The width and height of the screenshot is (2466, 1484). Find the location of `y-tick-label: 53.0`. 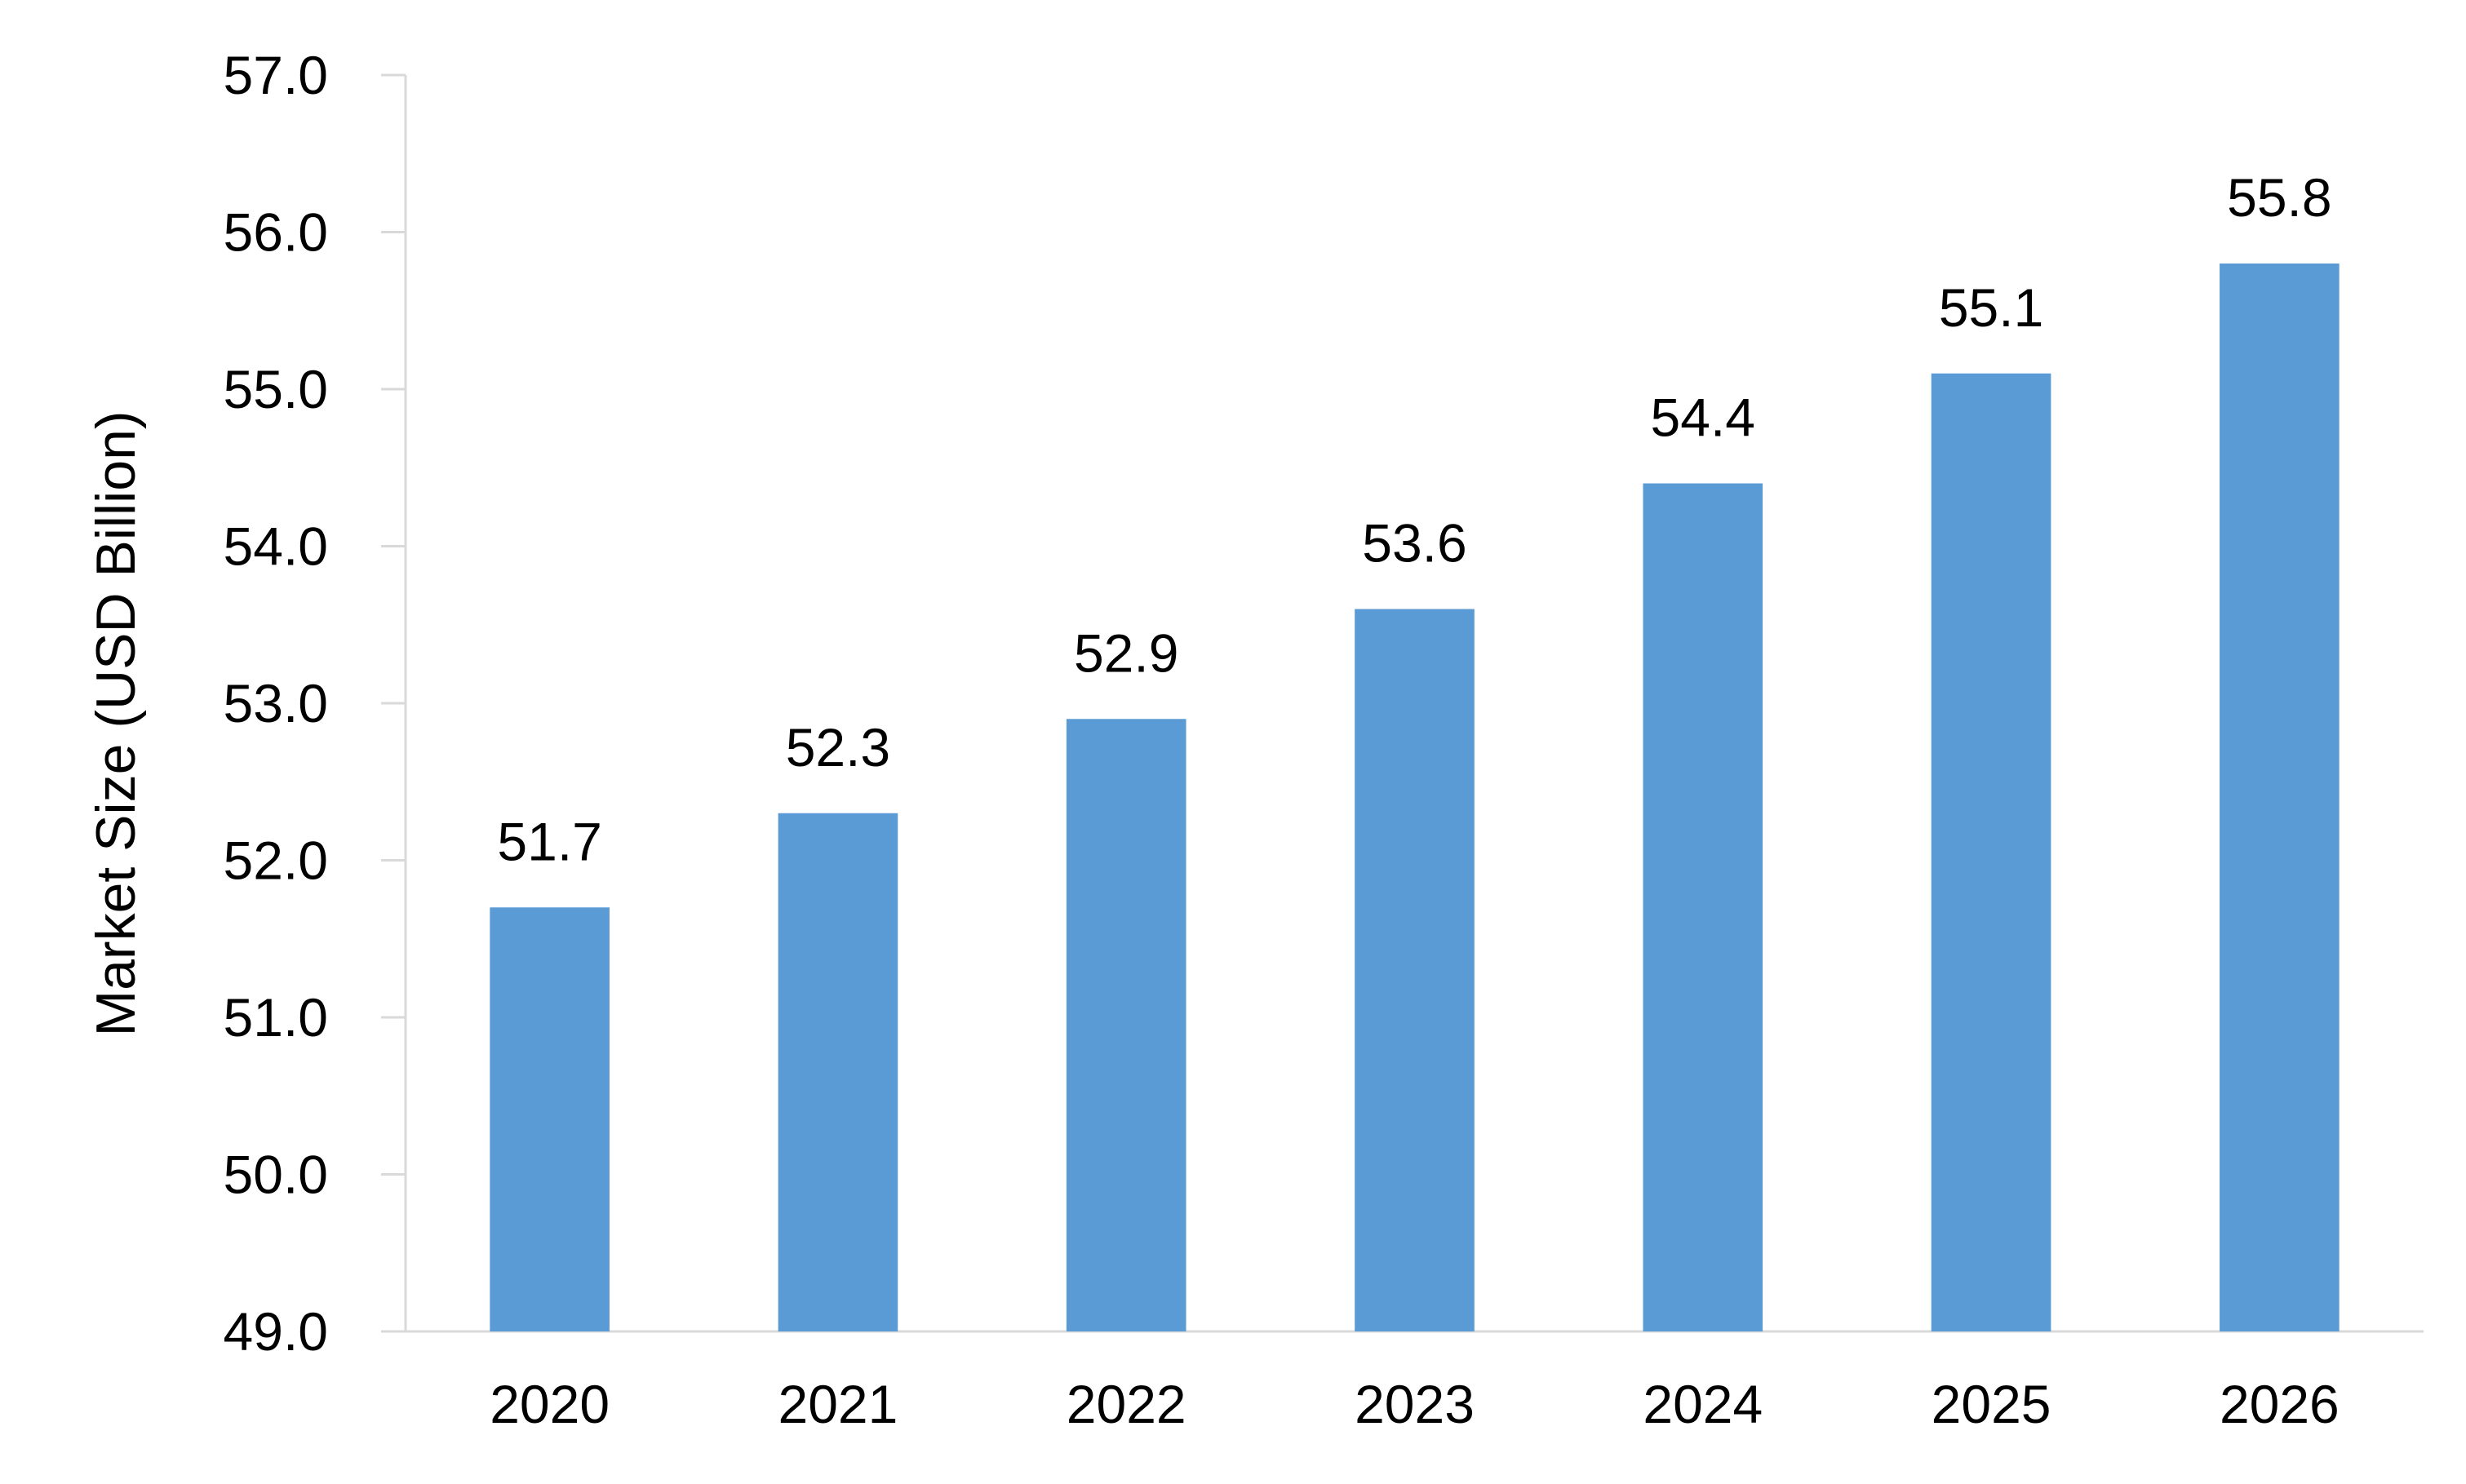

y-tick-label: 53.0 is located at coordinates (276, 703).